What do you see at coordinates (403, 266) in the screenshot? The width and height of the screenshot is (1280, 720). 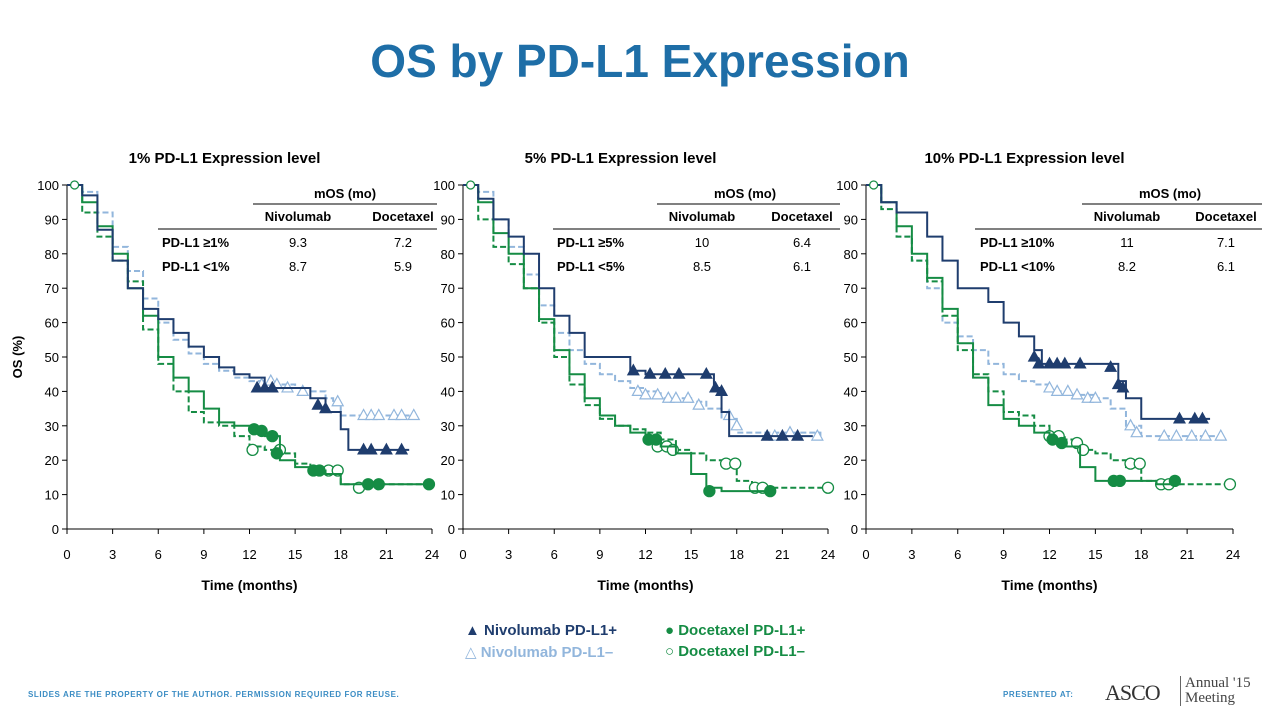 I see `mos-row-docetaxel: 5.9` at bounding box center [403, 266].